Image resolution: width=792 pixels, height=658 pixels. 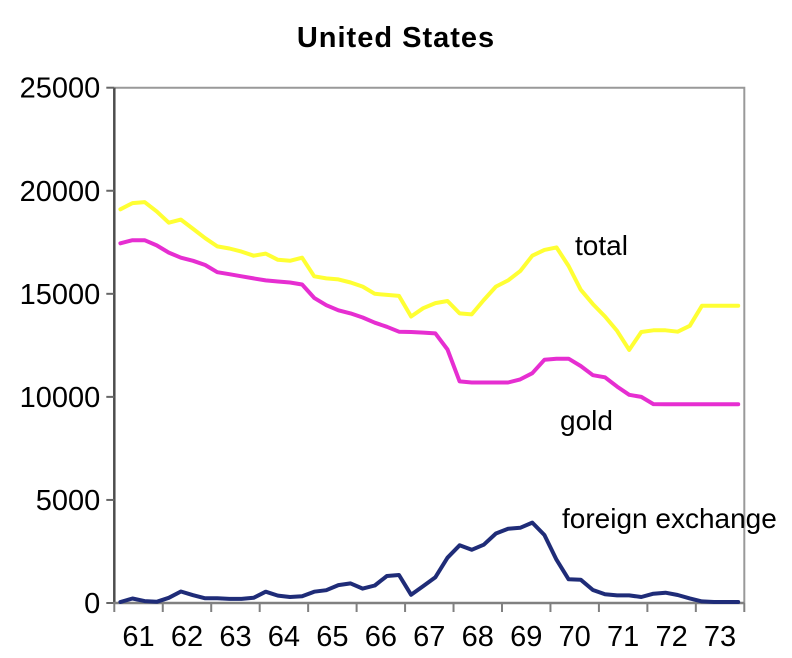 What do you see at coordinates (669, 518) in the screenshot?
I see `series-label-foreign-exchange: foreign exchange` at bounding box center [669, 518].